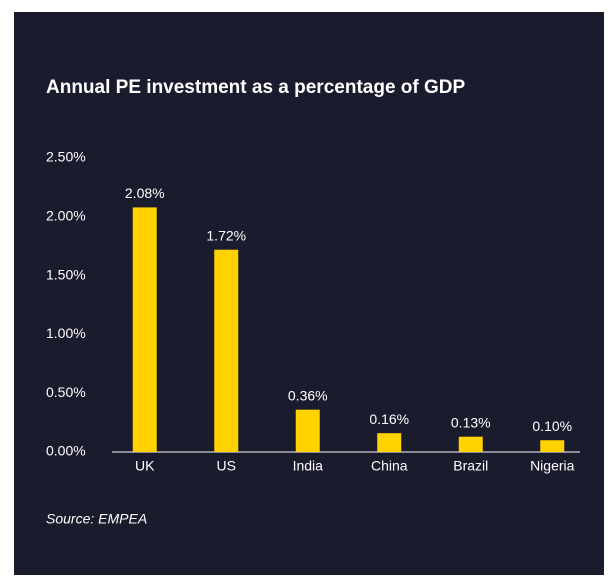 The height and width of the screenshot is (585, 616). Describe the element at coordinates (552, 426) in the screenshot. I see `value-label: 0.10%` at that location.